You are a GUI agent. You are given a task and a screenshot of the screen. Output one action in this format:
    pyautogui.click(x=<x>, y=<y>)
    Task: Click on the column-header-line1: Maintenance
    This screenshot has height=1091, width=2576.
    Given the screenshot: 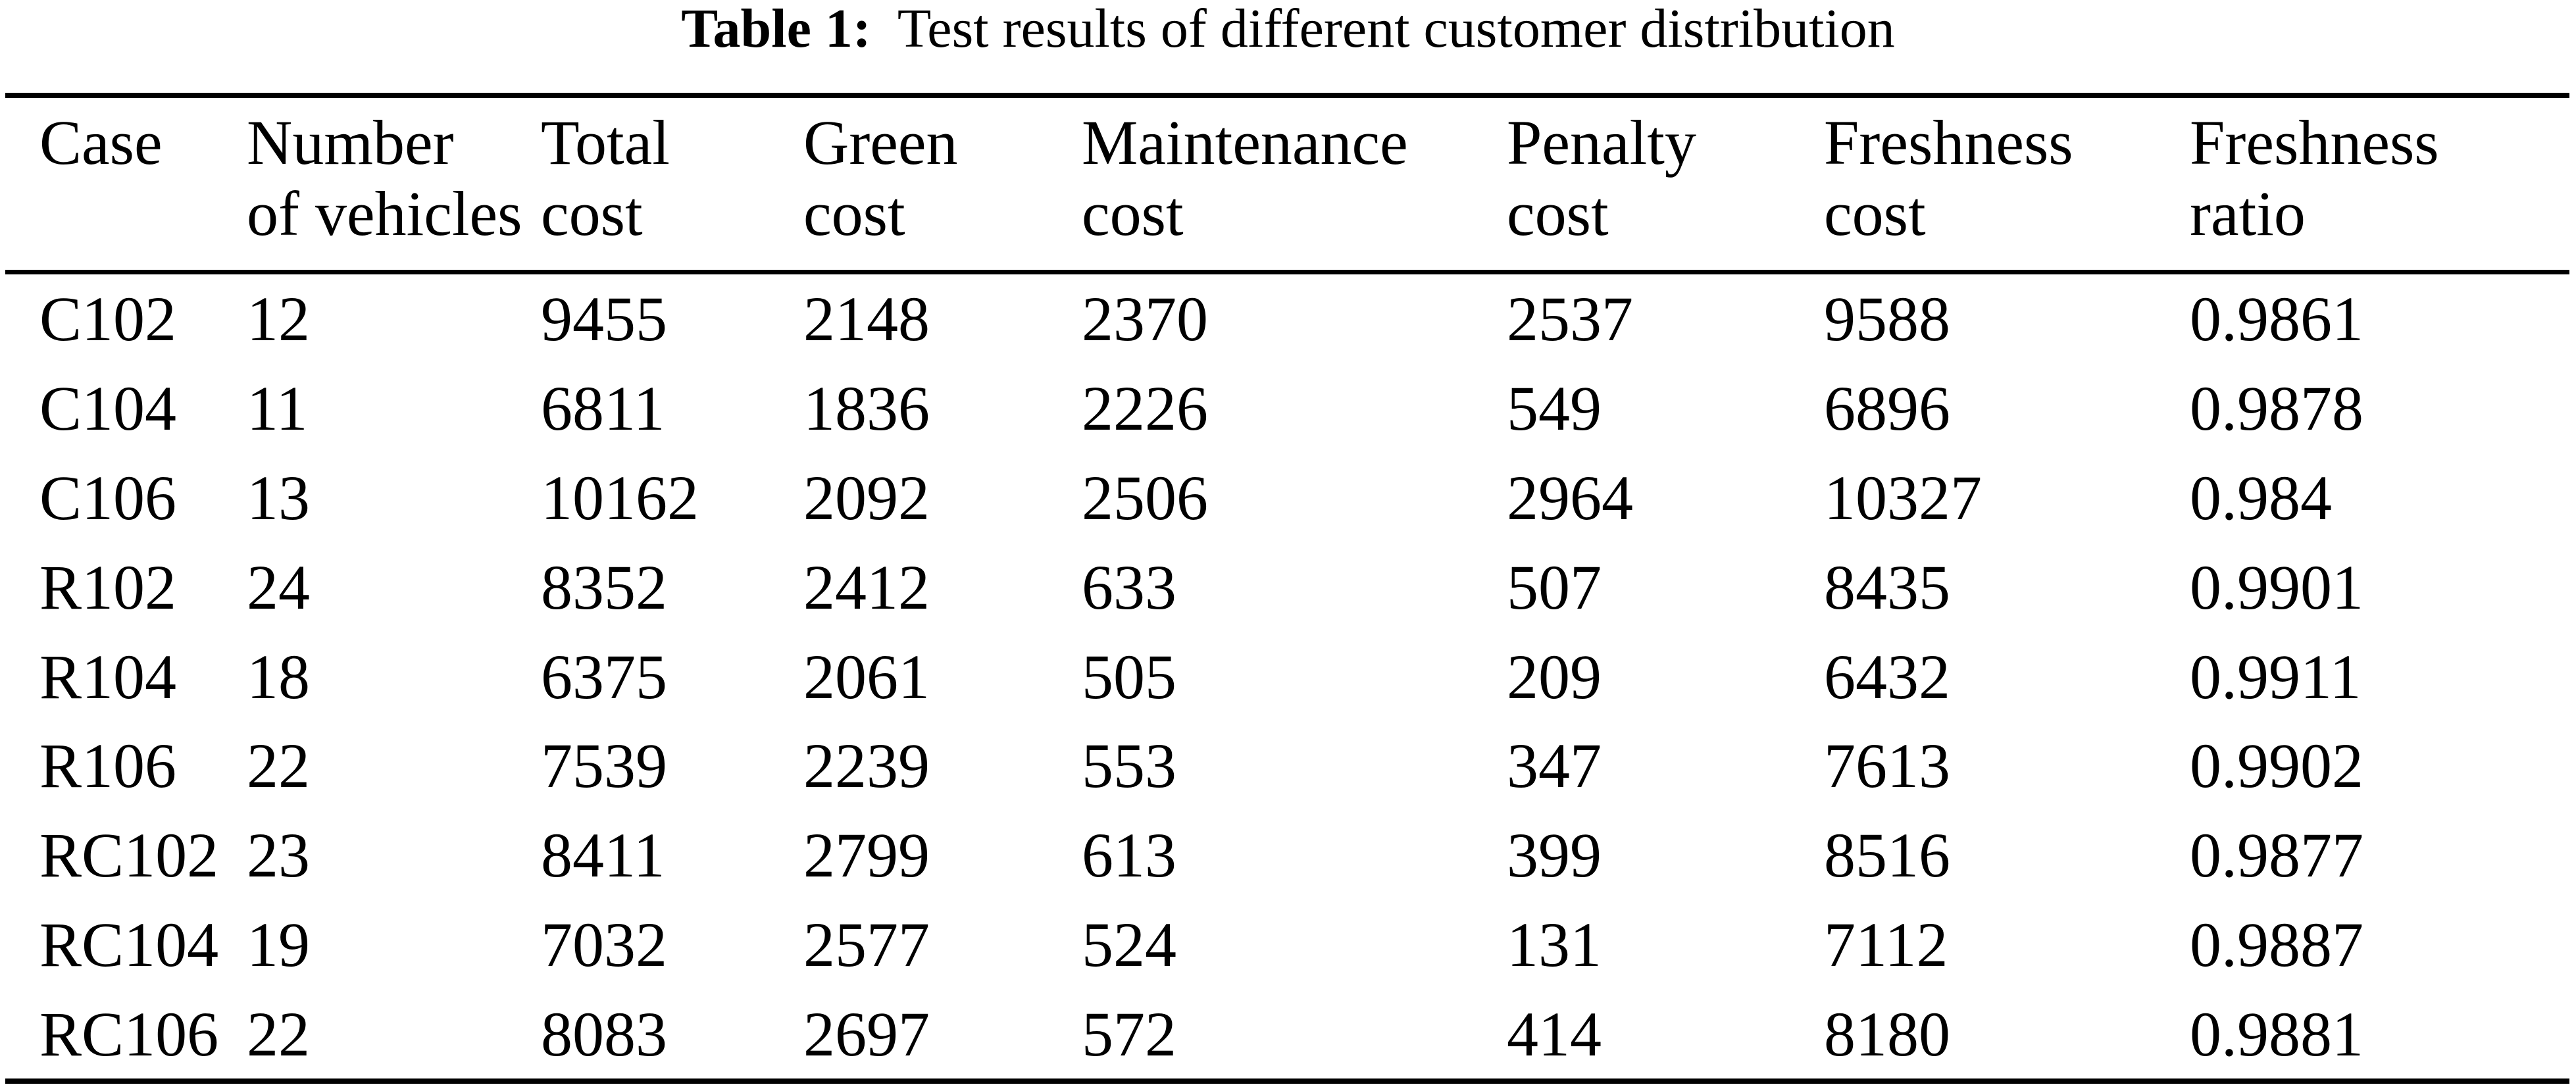 What is the action you would take?
    pyautogui.click(x=1245, y=142)
    